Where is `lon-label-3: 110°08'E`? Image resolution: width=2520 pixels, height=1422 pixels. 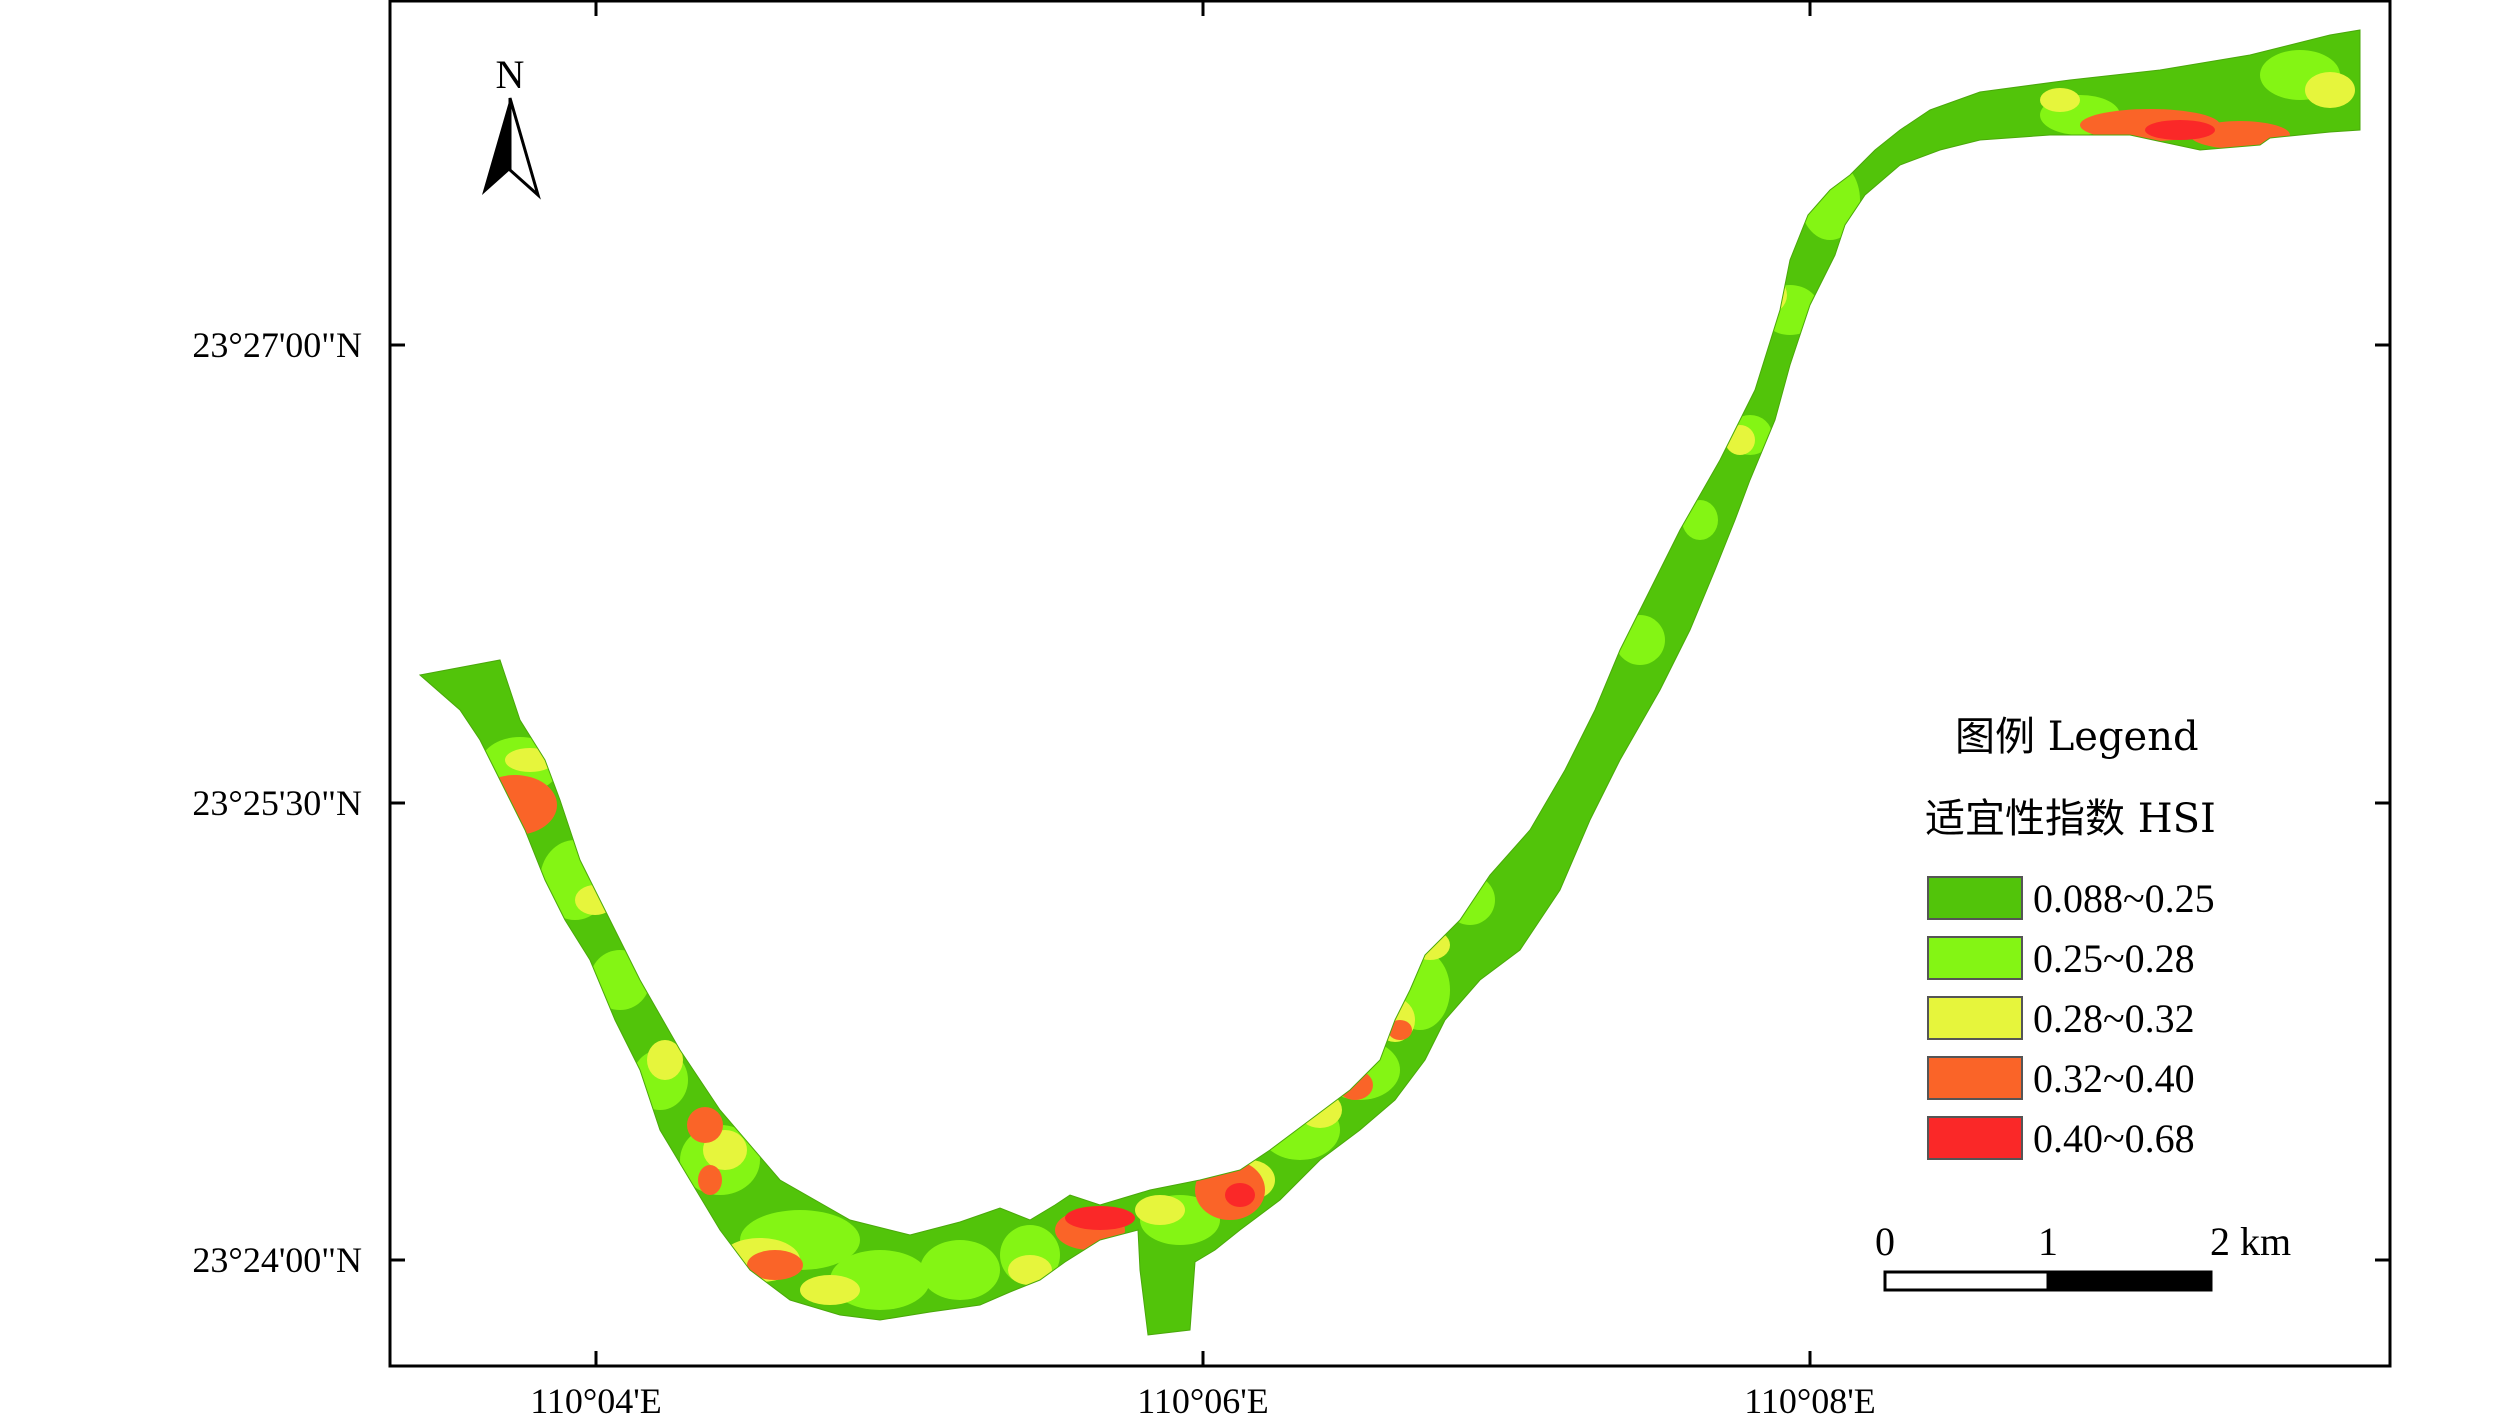 lon-label-3: 110°08'E is located at coordinates (1810, 1401).